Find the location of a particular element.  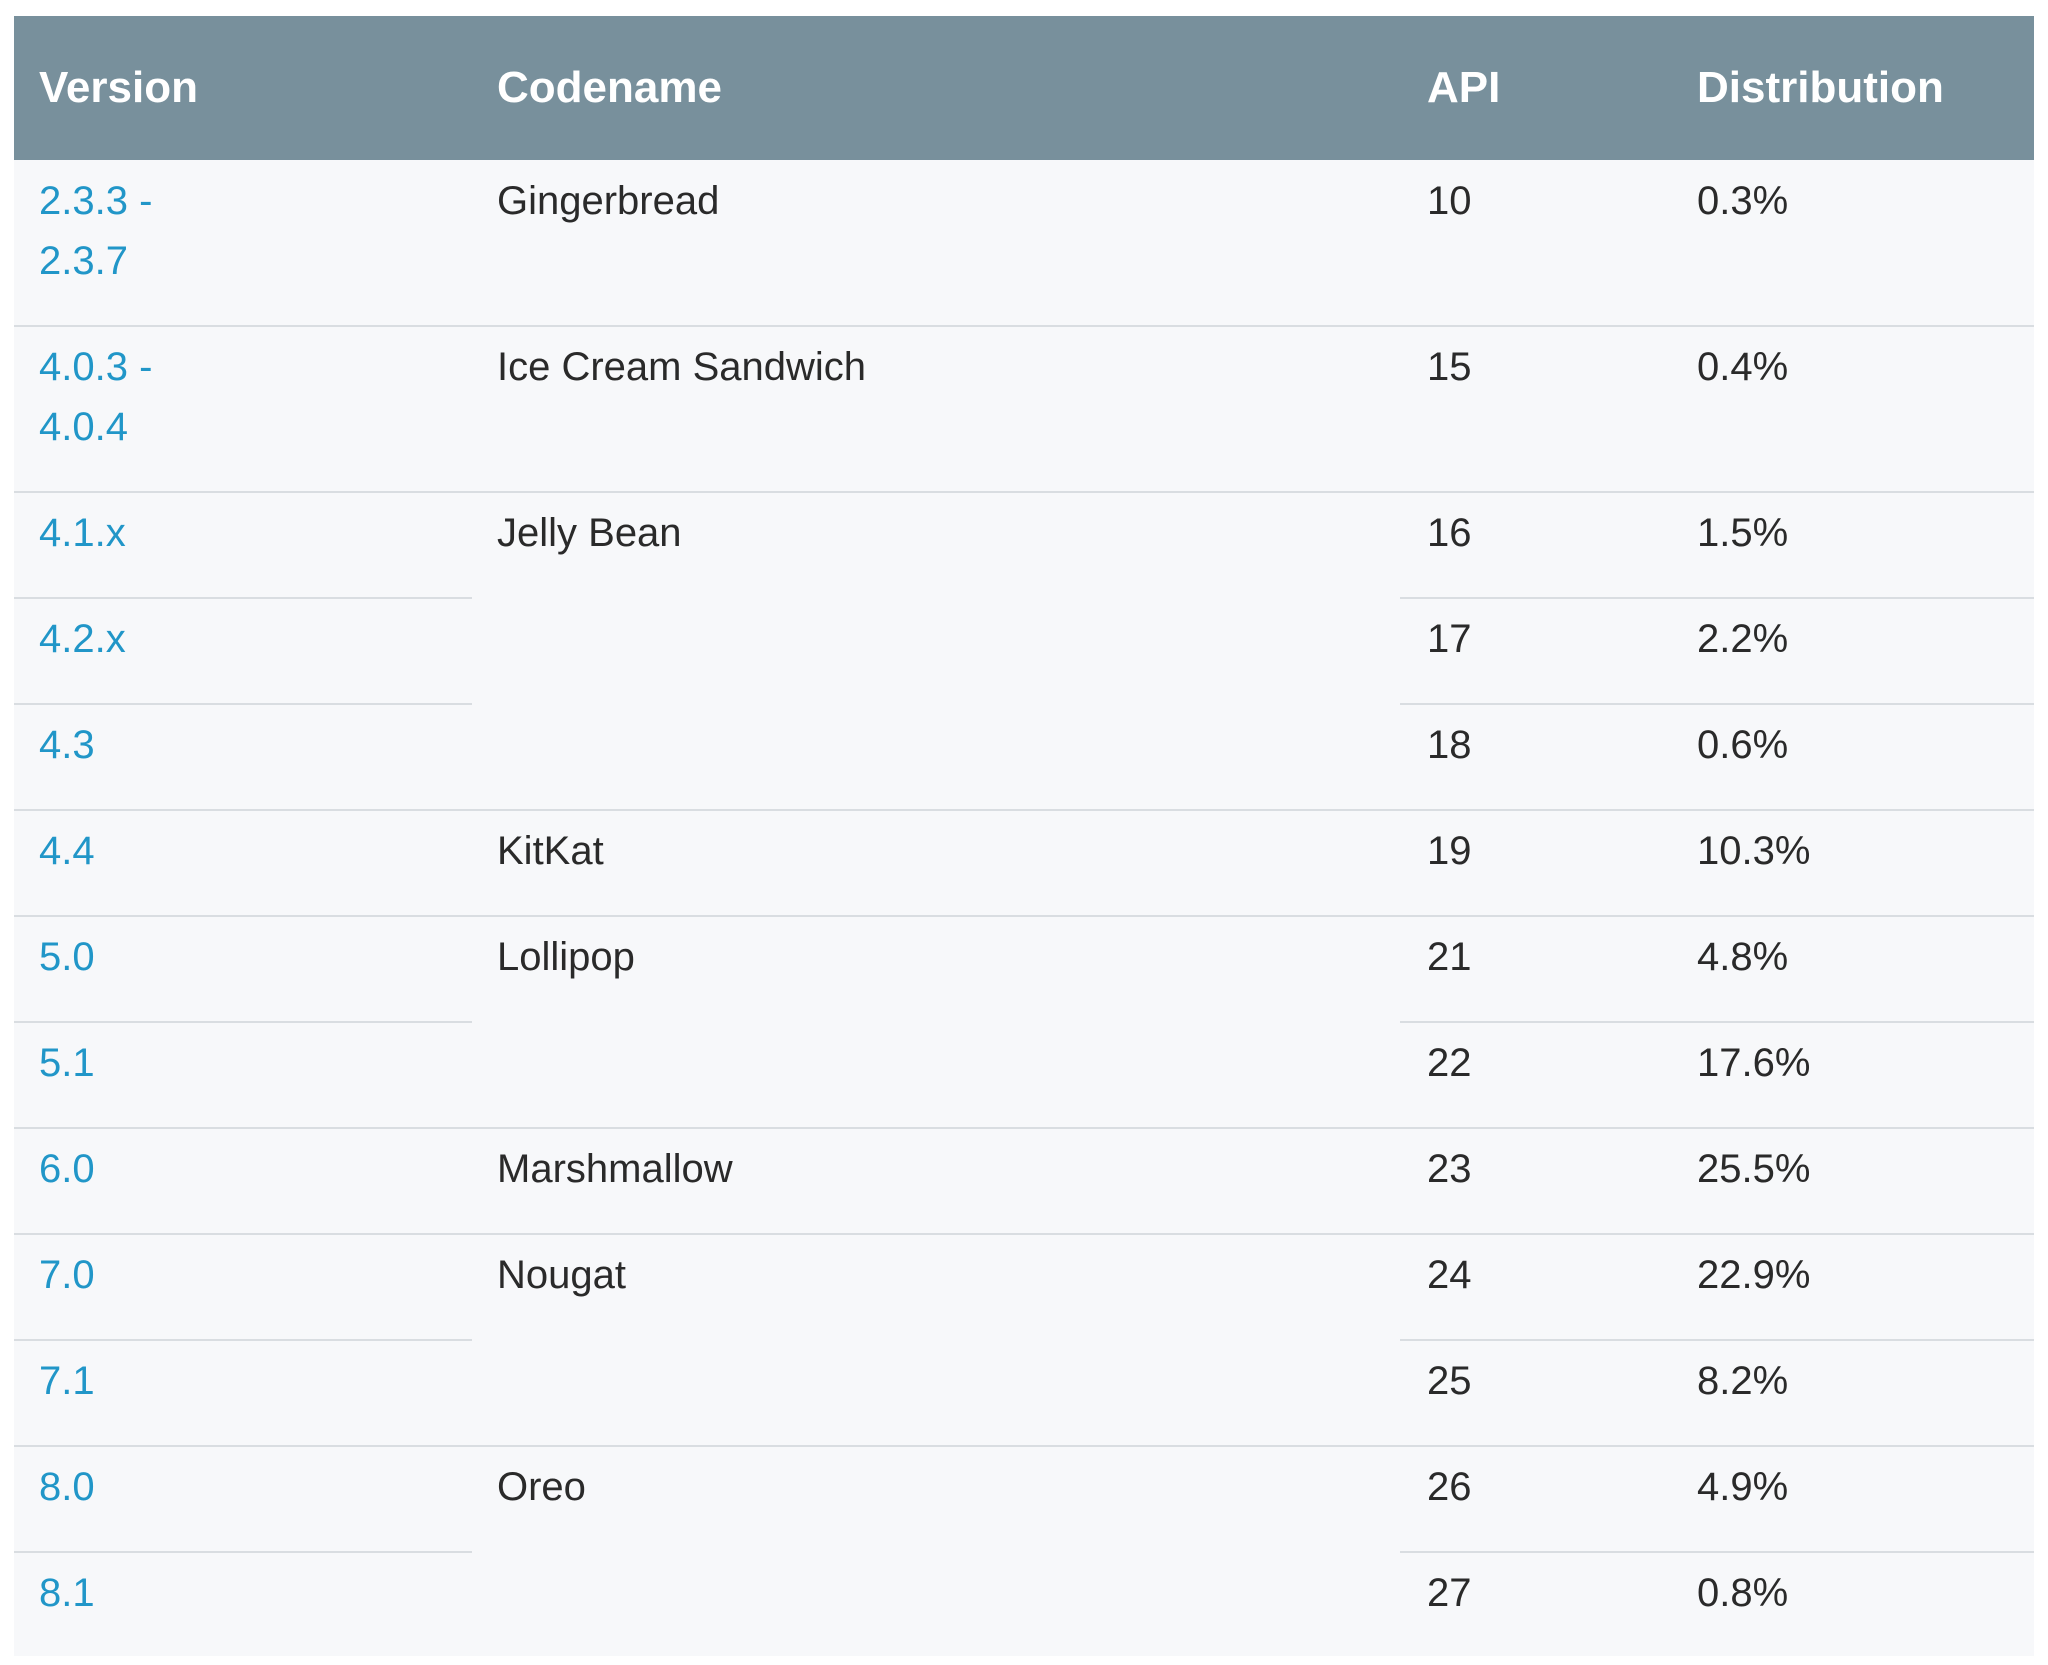

version-link: 8.1 is located at coordinates (67, 1593).